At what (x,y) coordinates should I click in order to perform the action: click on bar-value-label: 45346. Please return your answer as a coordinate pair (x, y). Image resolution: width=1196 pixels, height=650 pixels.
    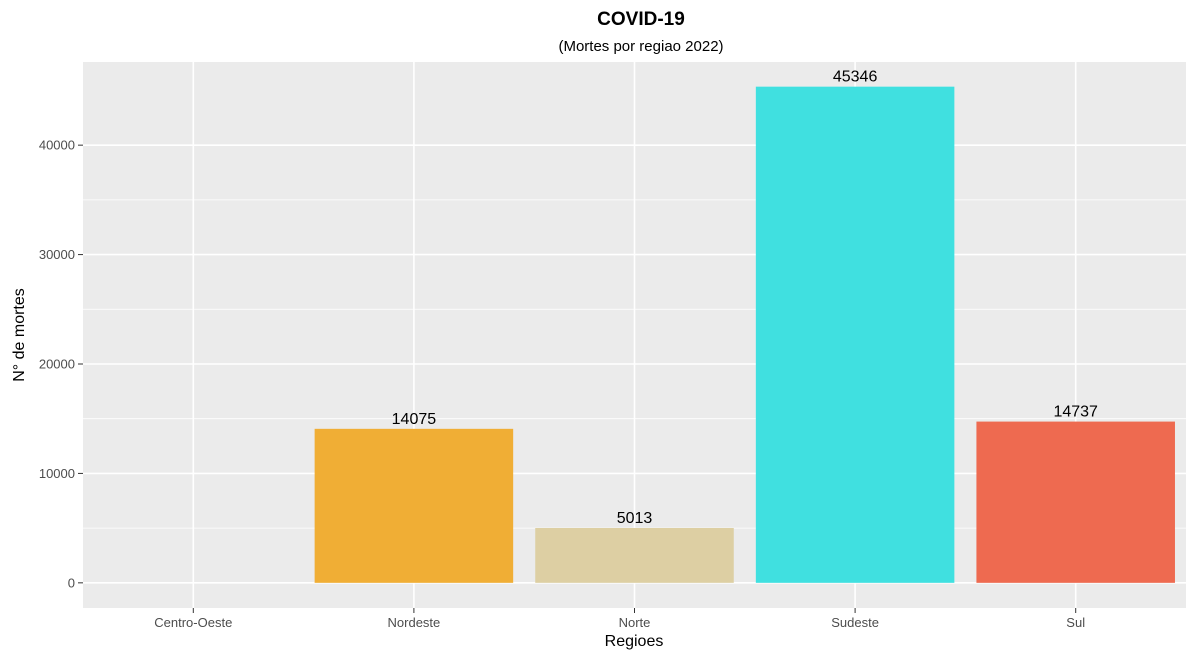
    Looking at the image, I should click on (855, 77).